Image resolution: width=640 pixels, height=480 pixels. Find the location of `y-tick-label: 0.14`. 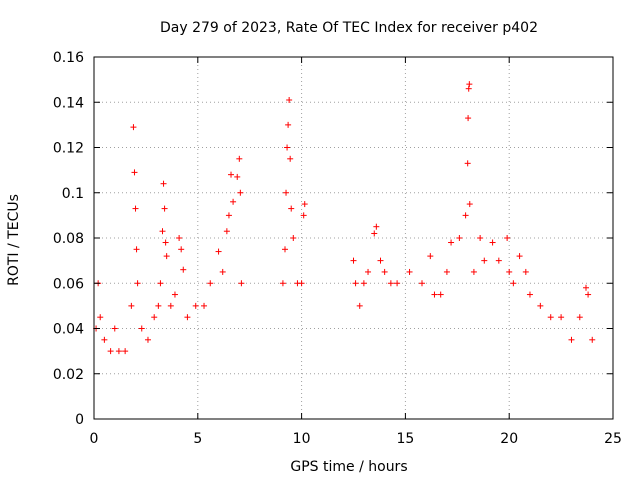

y-tick-label: 0.14 is located at coordinates (68, 103).